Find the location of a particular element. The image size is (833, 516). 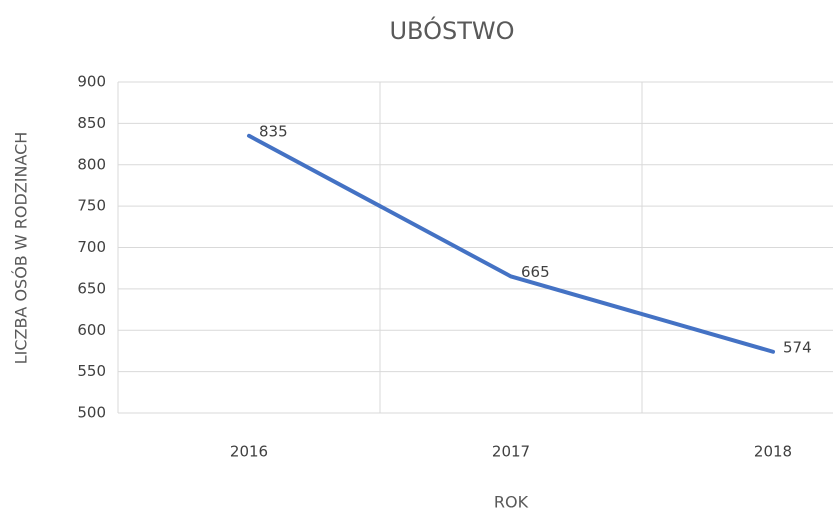

x-tick-label: 2016 is located at coordinates (249, 452).